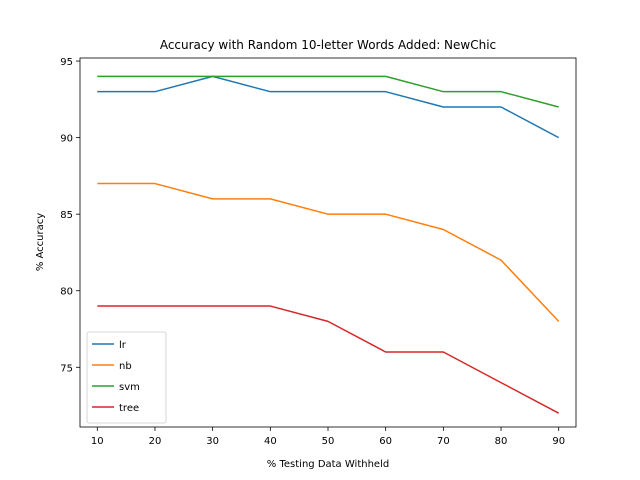 The image size is (640, 480). Describe the element at coordinates (66, 62) in the screenshot. I see `y-tick-label: 95` at that location.